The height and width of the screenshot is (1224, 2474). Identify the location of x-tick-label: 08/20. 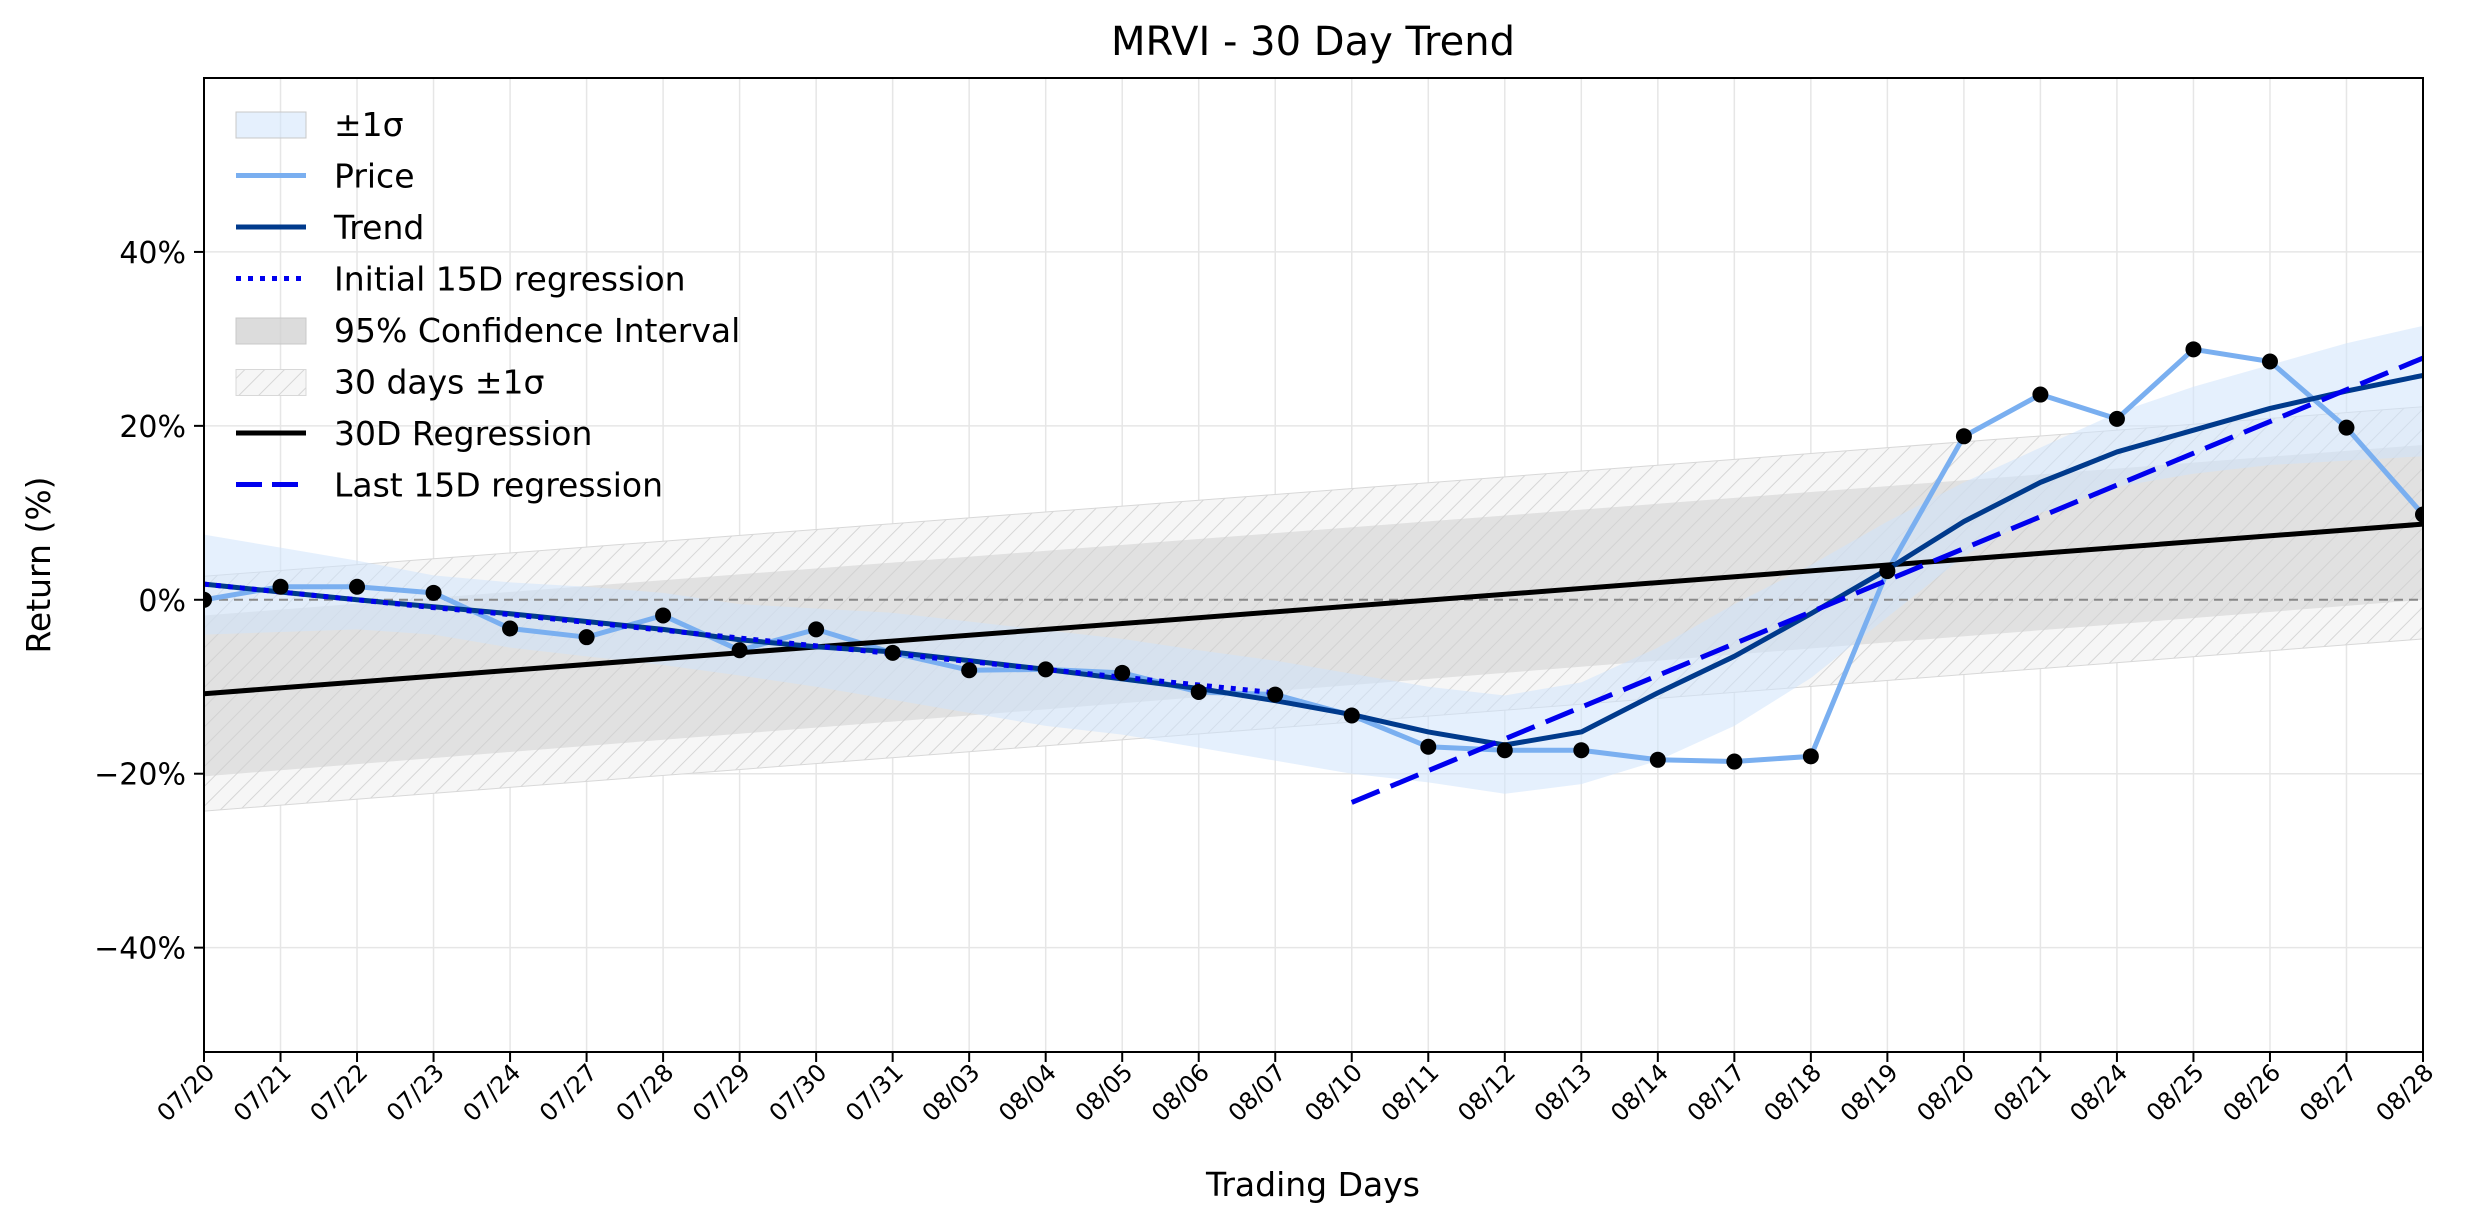
(1945, 1092).